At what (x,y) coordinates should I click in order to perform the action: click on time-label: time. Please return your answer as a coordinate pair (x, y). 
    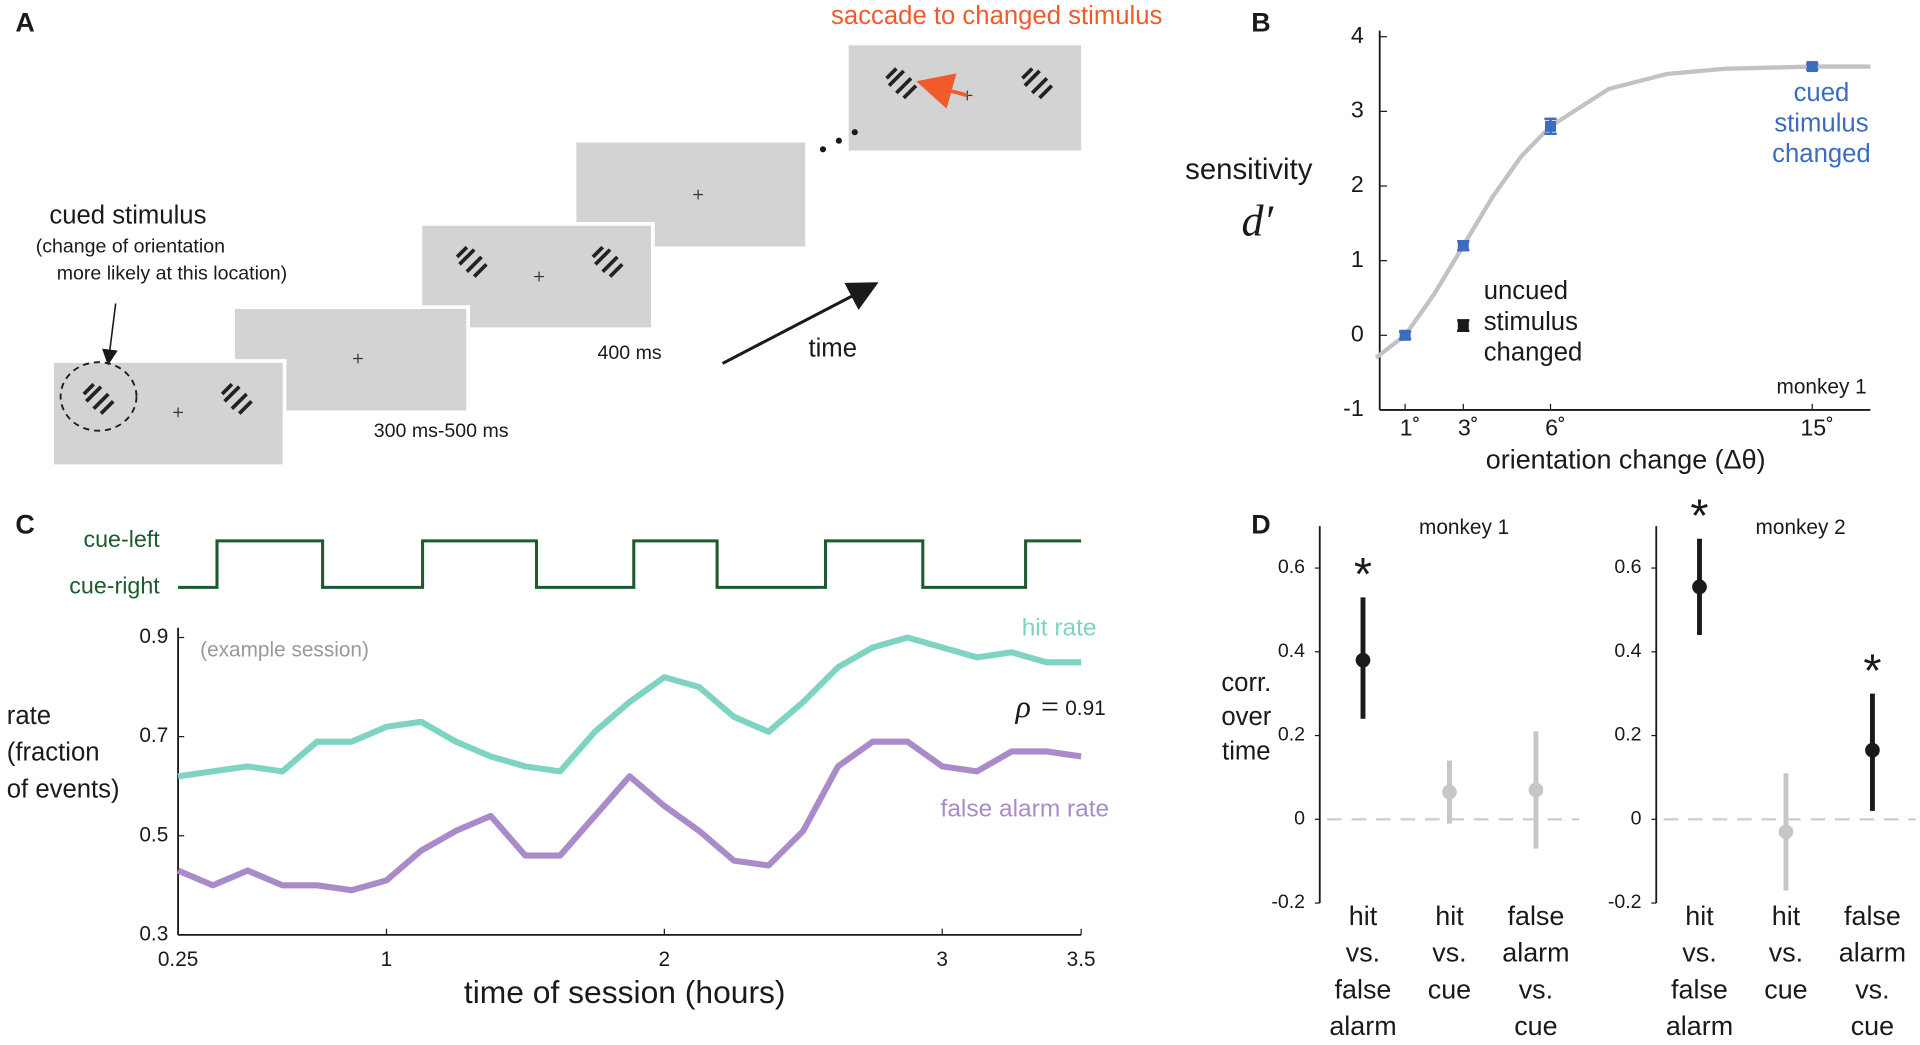
    Looking at the image, I should click on (832, 349).